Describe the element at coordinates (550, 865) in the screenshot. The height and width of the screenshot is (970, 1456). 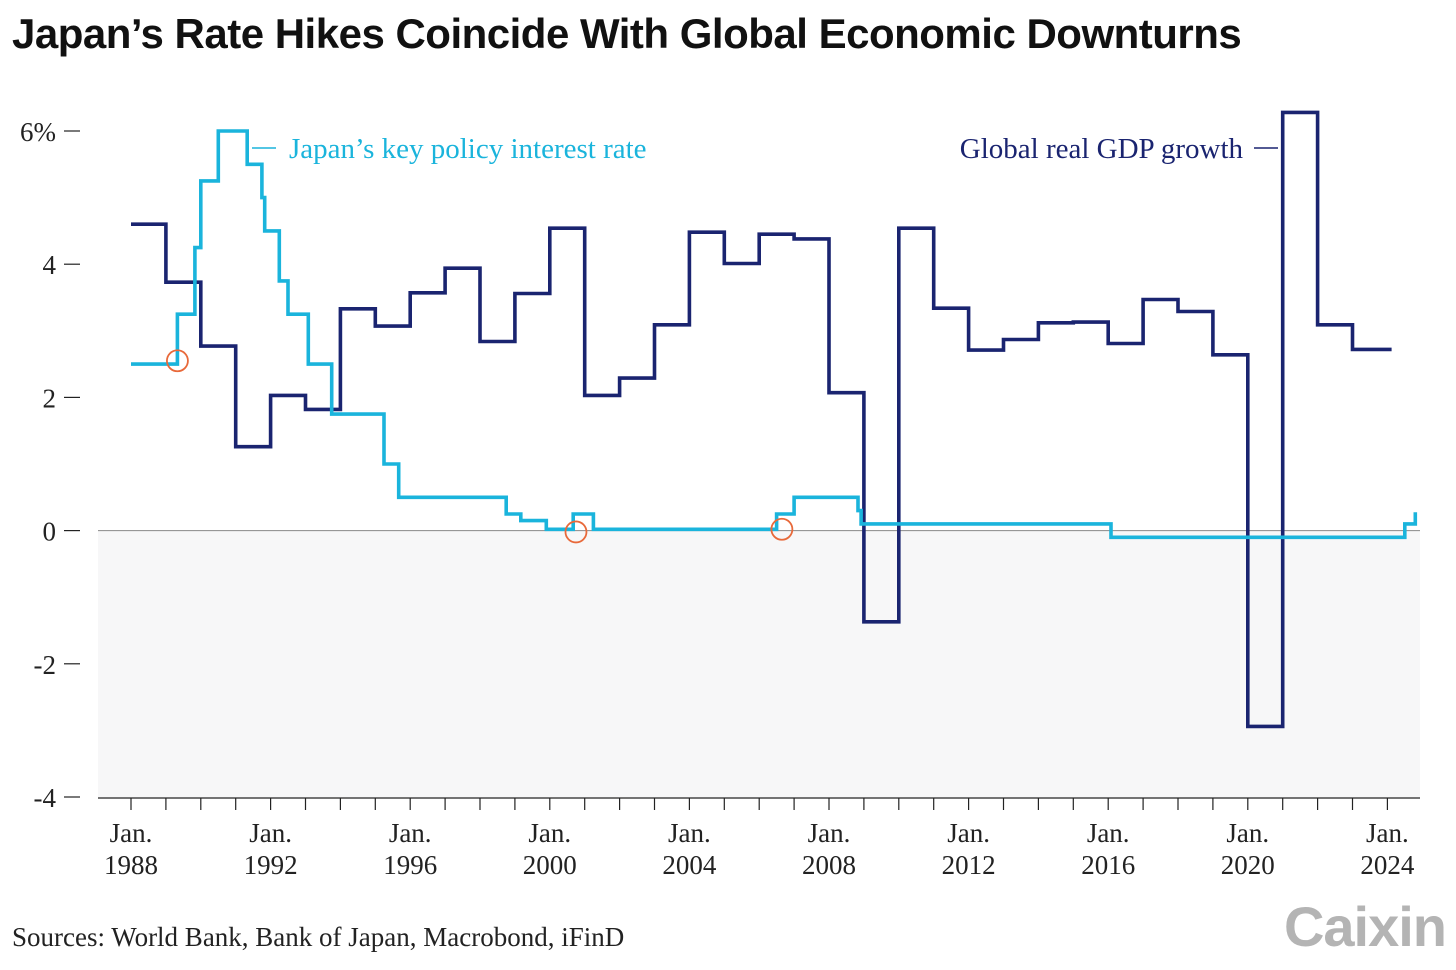
I see `x-tick-label-year: 2000` at that location.